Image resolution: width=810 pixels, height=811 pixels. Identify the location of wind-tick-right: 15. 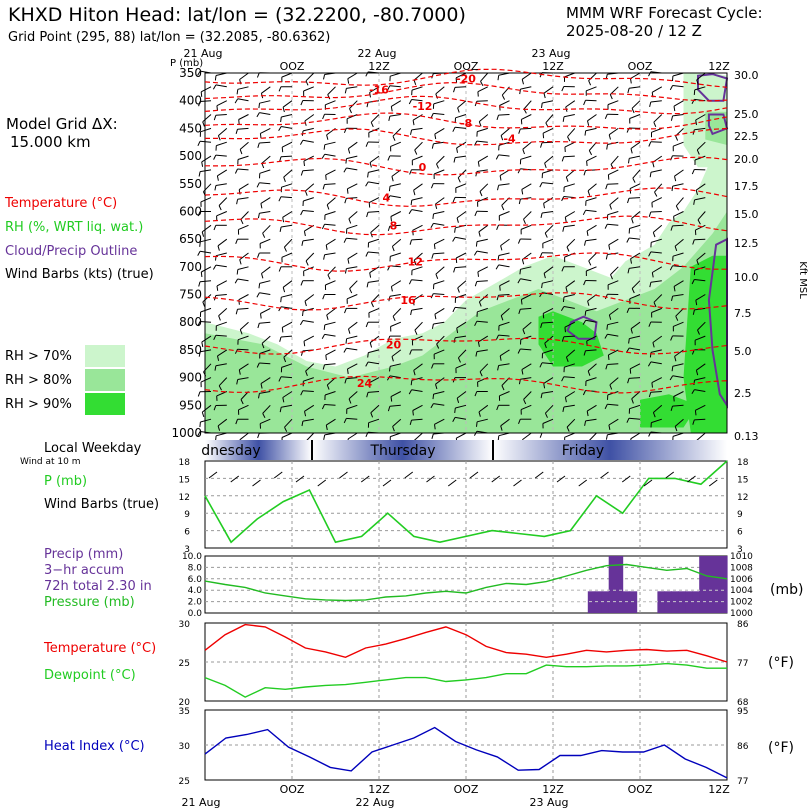
(742, 480).